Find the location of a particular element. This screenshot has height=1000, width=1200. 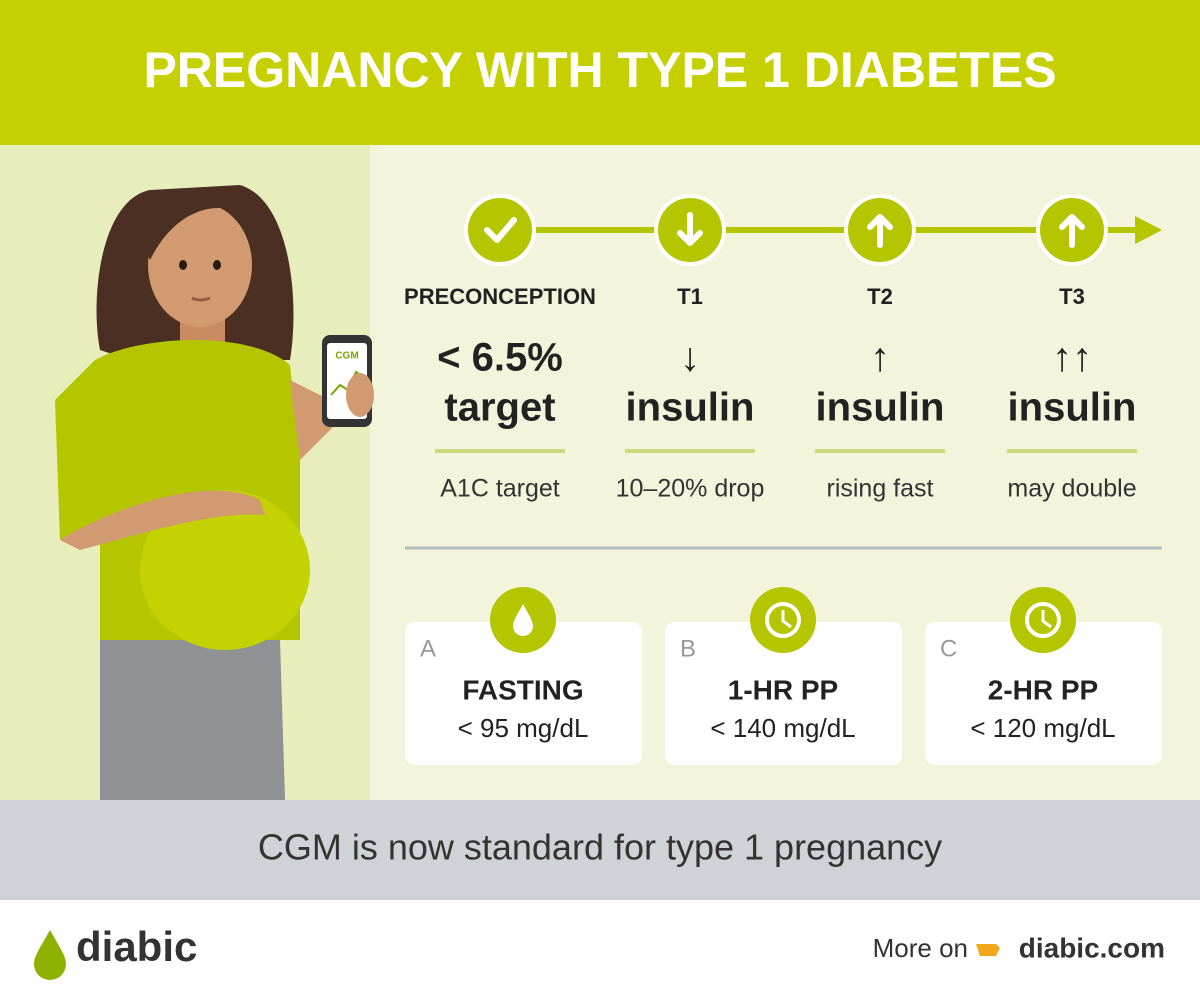

stage-icon is located at coordinates (500, 230).